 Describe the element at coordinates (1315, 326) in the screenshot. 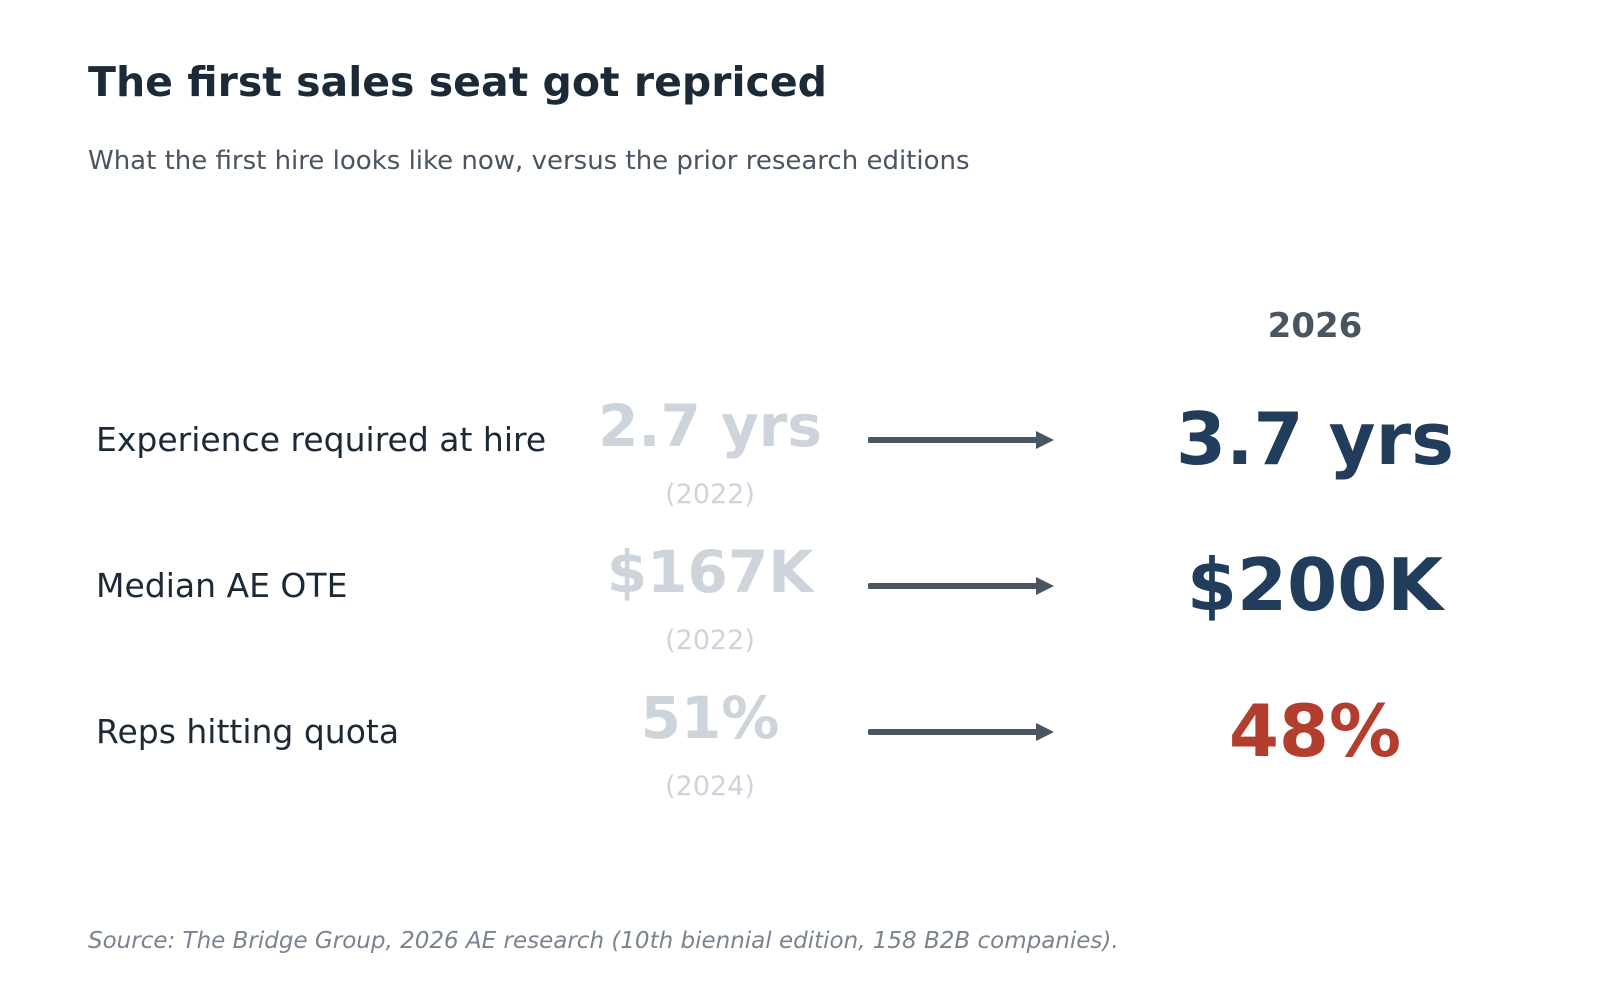

I see `current-year-header: 2026` at that location.